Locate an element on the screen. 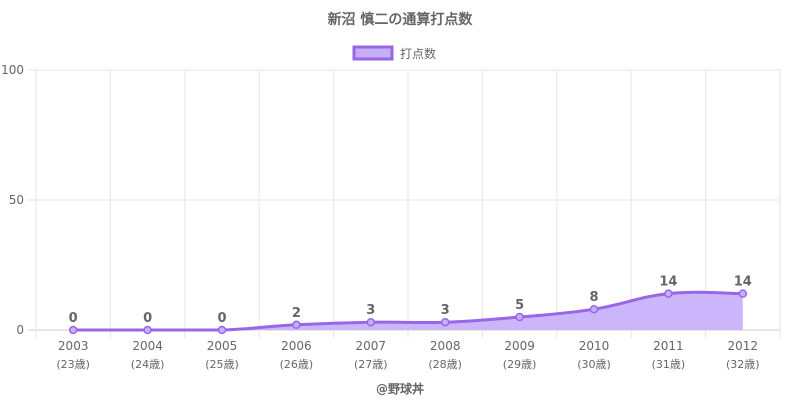 This screenshot has width=800, height=400. x-tick-label: 2010 is located at coordinates (594, 346).